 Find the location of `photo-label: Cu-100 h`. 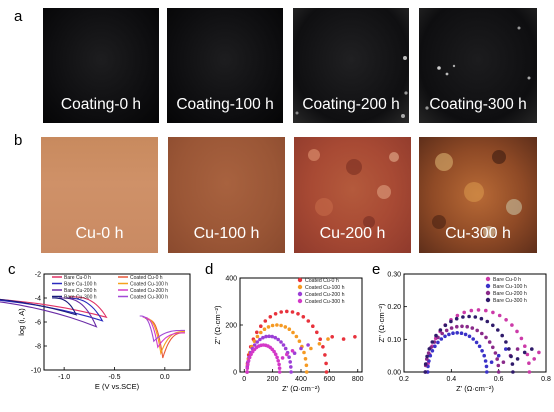

photo-label: Cu-100 h is located at coordinates (226, 233).